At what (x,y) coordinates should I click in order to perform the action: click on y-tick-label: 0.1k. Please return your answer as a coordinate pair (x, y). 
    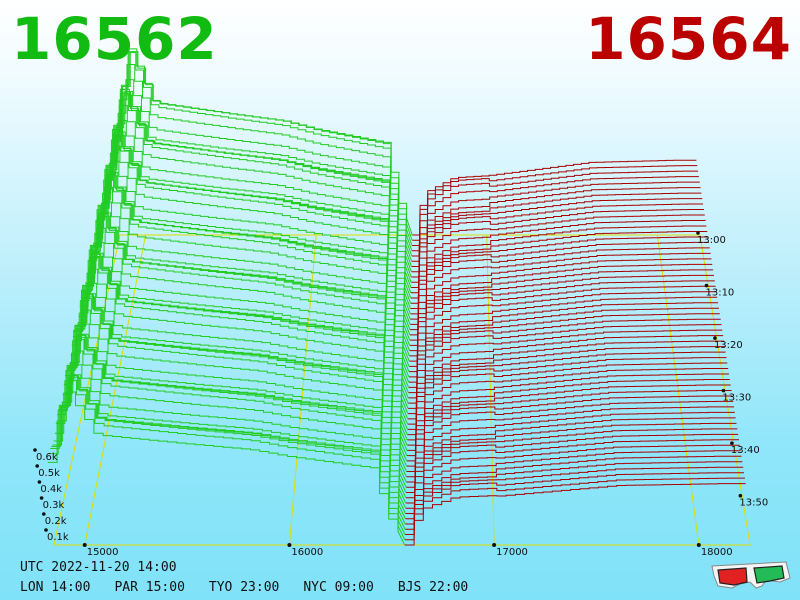
    Looking at the image, I should click on (58, 537).